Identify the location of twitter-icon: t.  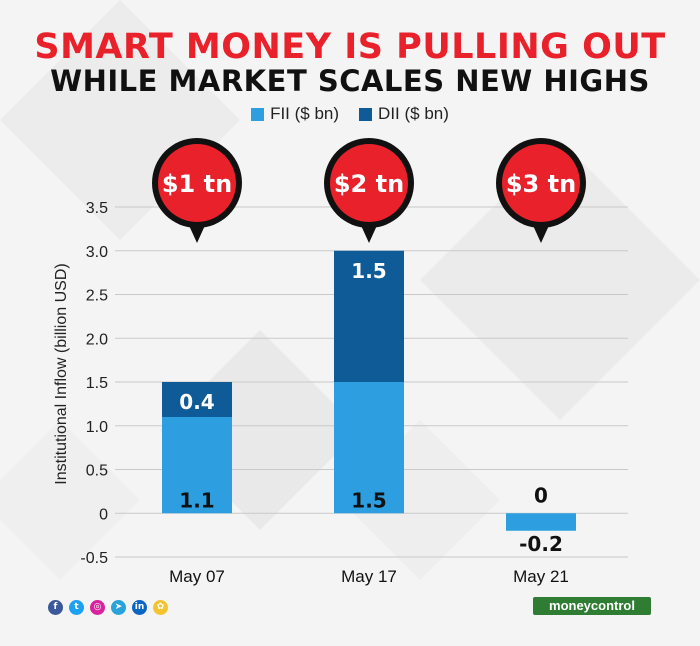
(76, 607).